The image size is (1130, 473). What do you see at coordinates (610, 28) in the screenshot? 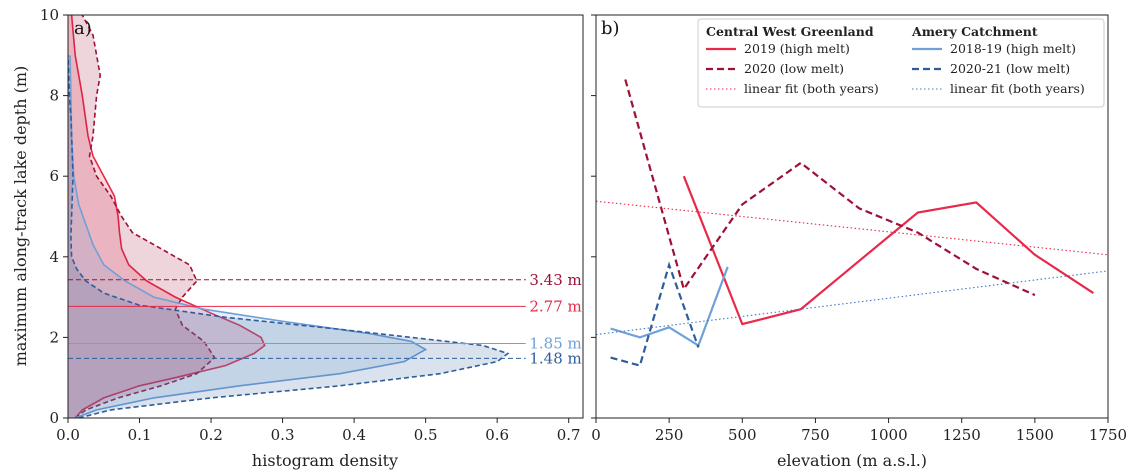
I see `panel-b-label: b)` at bounding box center [610, 28].